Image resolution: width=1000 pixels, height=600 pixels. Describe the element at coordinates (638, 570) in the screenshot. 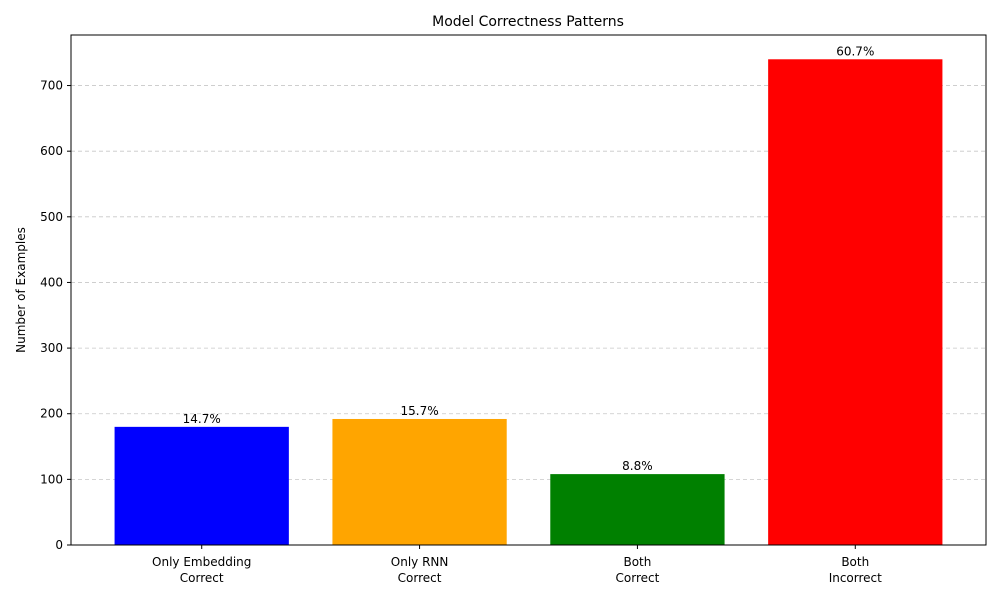

I see `x-tick-label: Both Correct` at that location.